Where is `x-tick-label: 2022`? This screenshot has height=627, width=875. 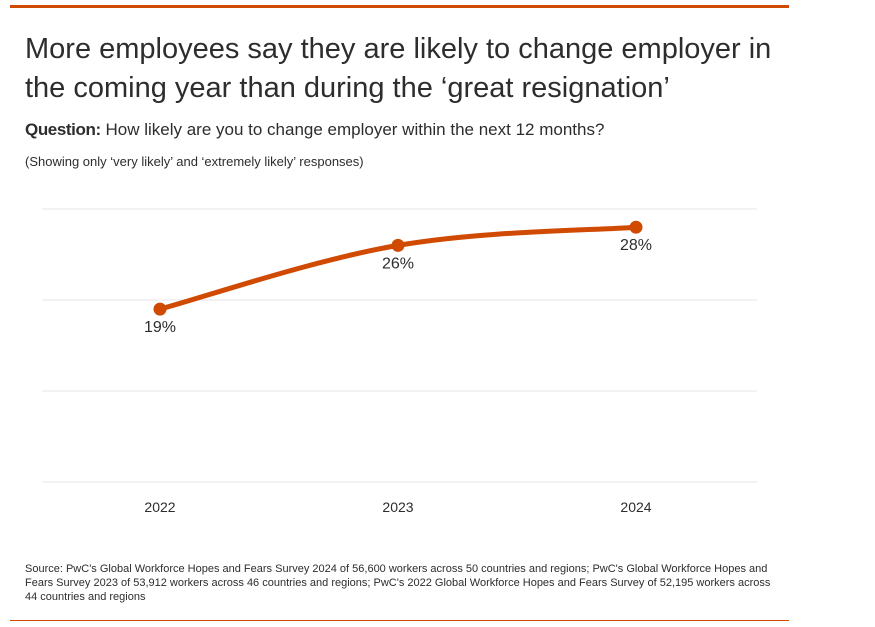
x-tick-label: 2022 is located at coordinates (159, 507).